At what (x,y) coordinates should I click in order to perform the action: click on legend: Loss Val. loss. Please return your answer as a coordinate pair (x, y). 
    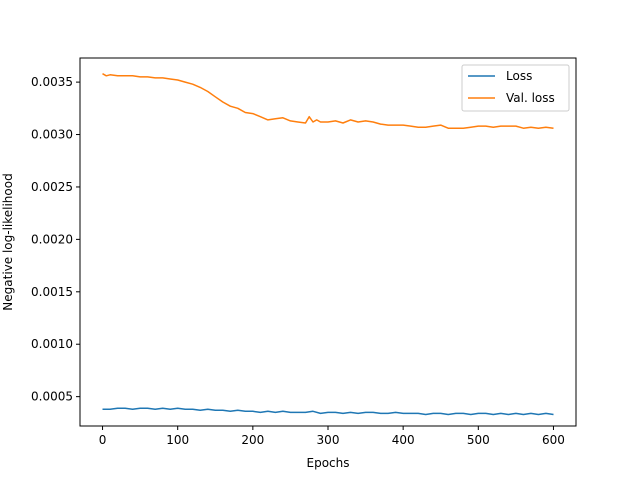
    Looking at the image, I should click on (515, 88).